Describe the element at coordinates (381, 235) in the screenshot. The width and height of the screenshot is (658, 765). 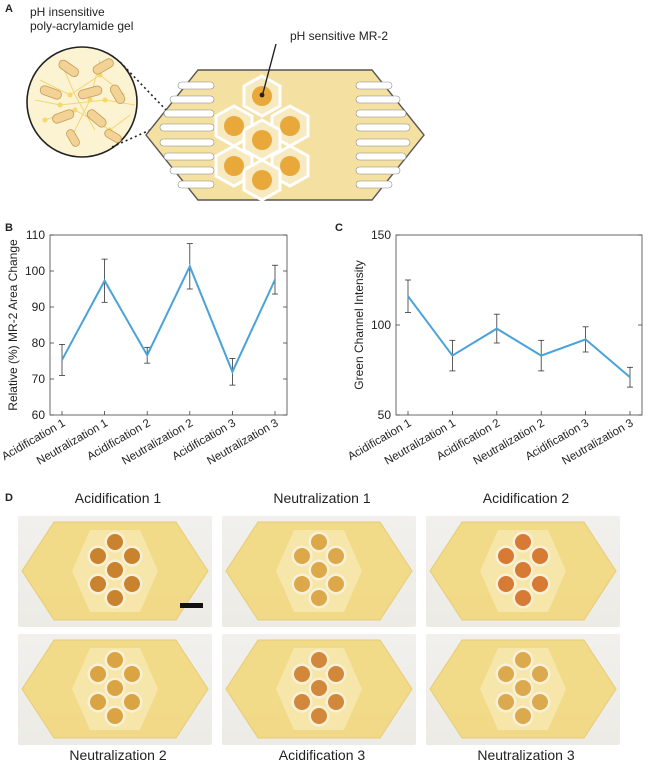
I see `y-tick-label: 150` at that location.